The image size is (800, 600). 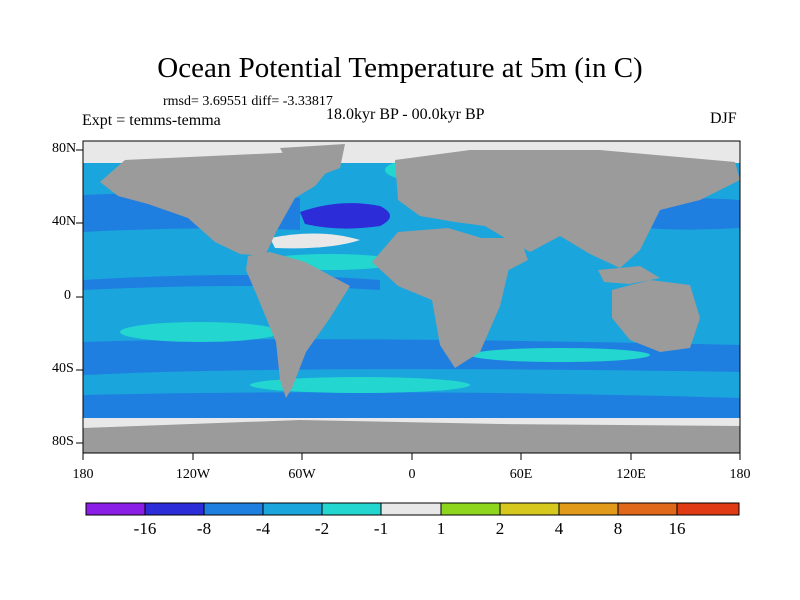 What do you see at coordinates (302, 474) in the screenshot?
I see `x-tick-label: 60W` at bounding box center [302, 474].